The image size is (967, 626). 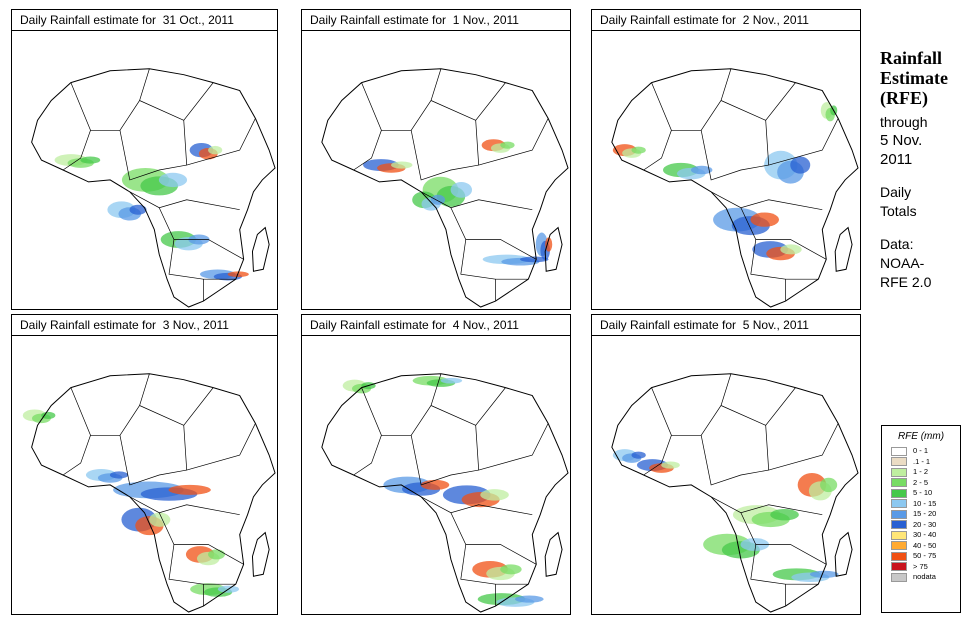 I want to click on period-label: Daily Totals, so click(x=922, y=202).